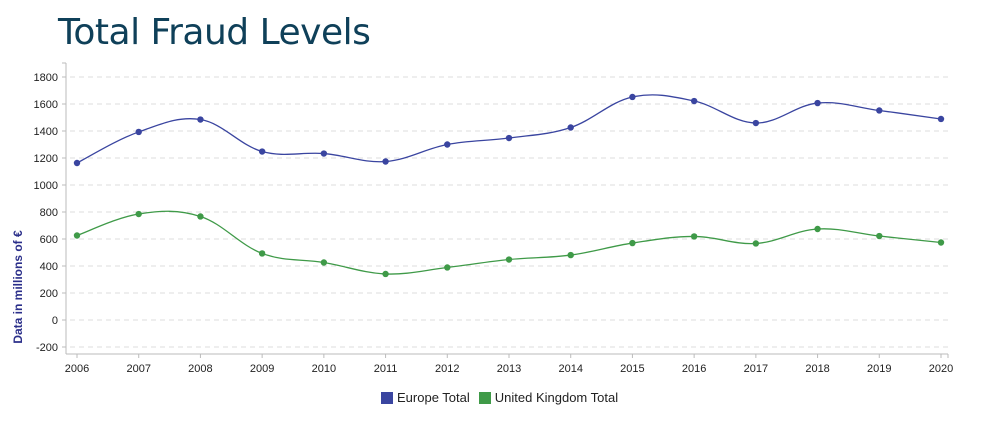 This screenshot has height=422, width=983. I want to click on y-tick-label: 1200, so click(46, 159).